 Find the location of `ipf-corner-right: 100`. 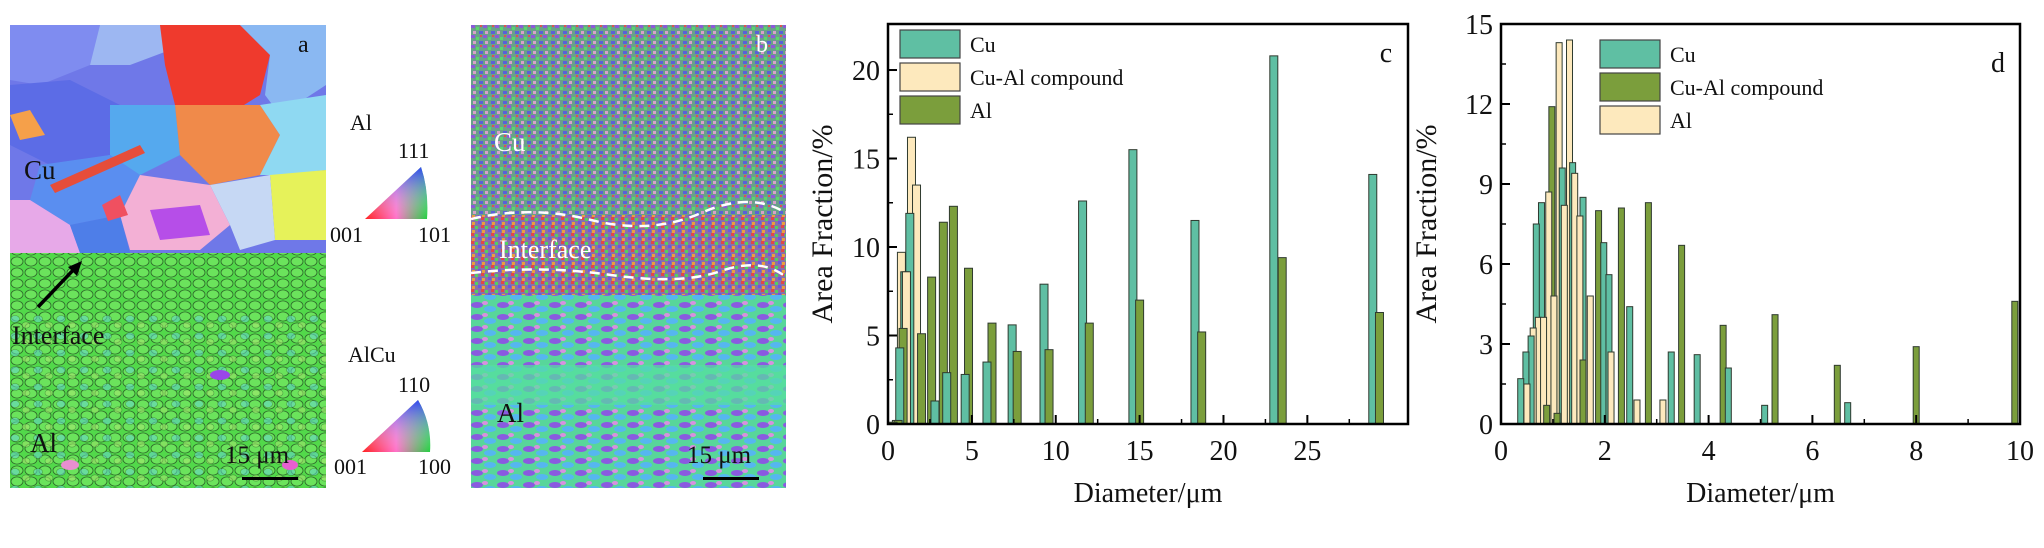

ipf-corner-right: 100 is located at coordinates (434, 466).